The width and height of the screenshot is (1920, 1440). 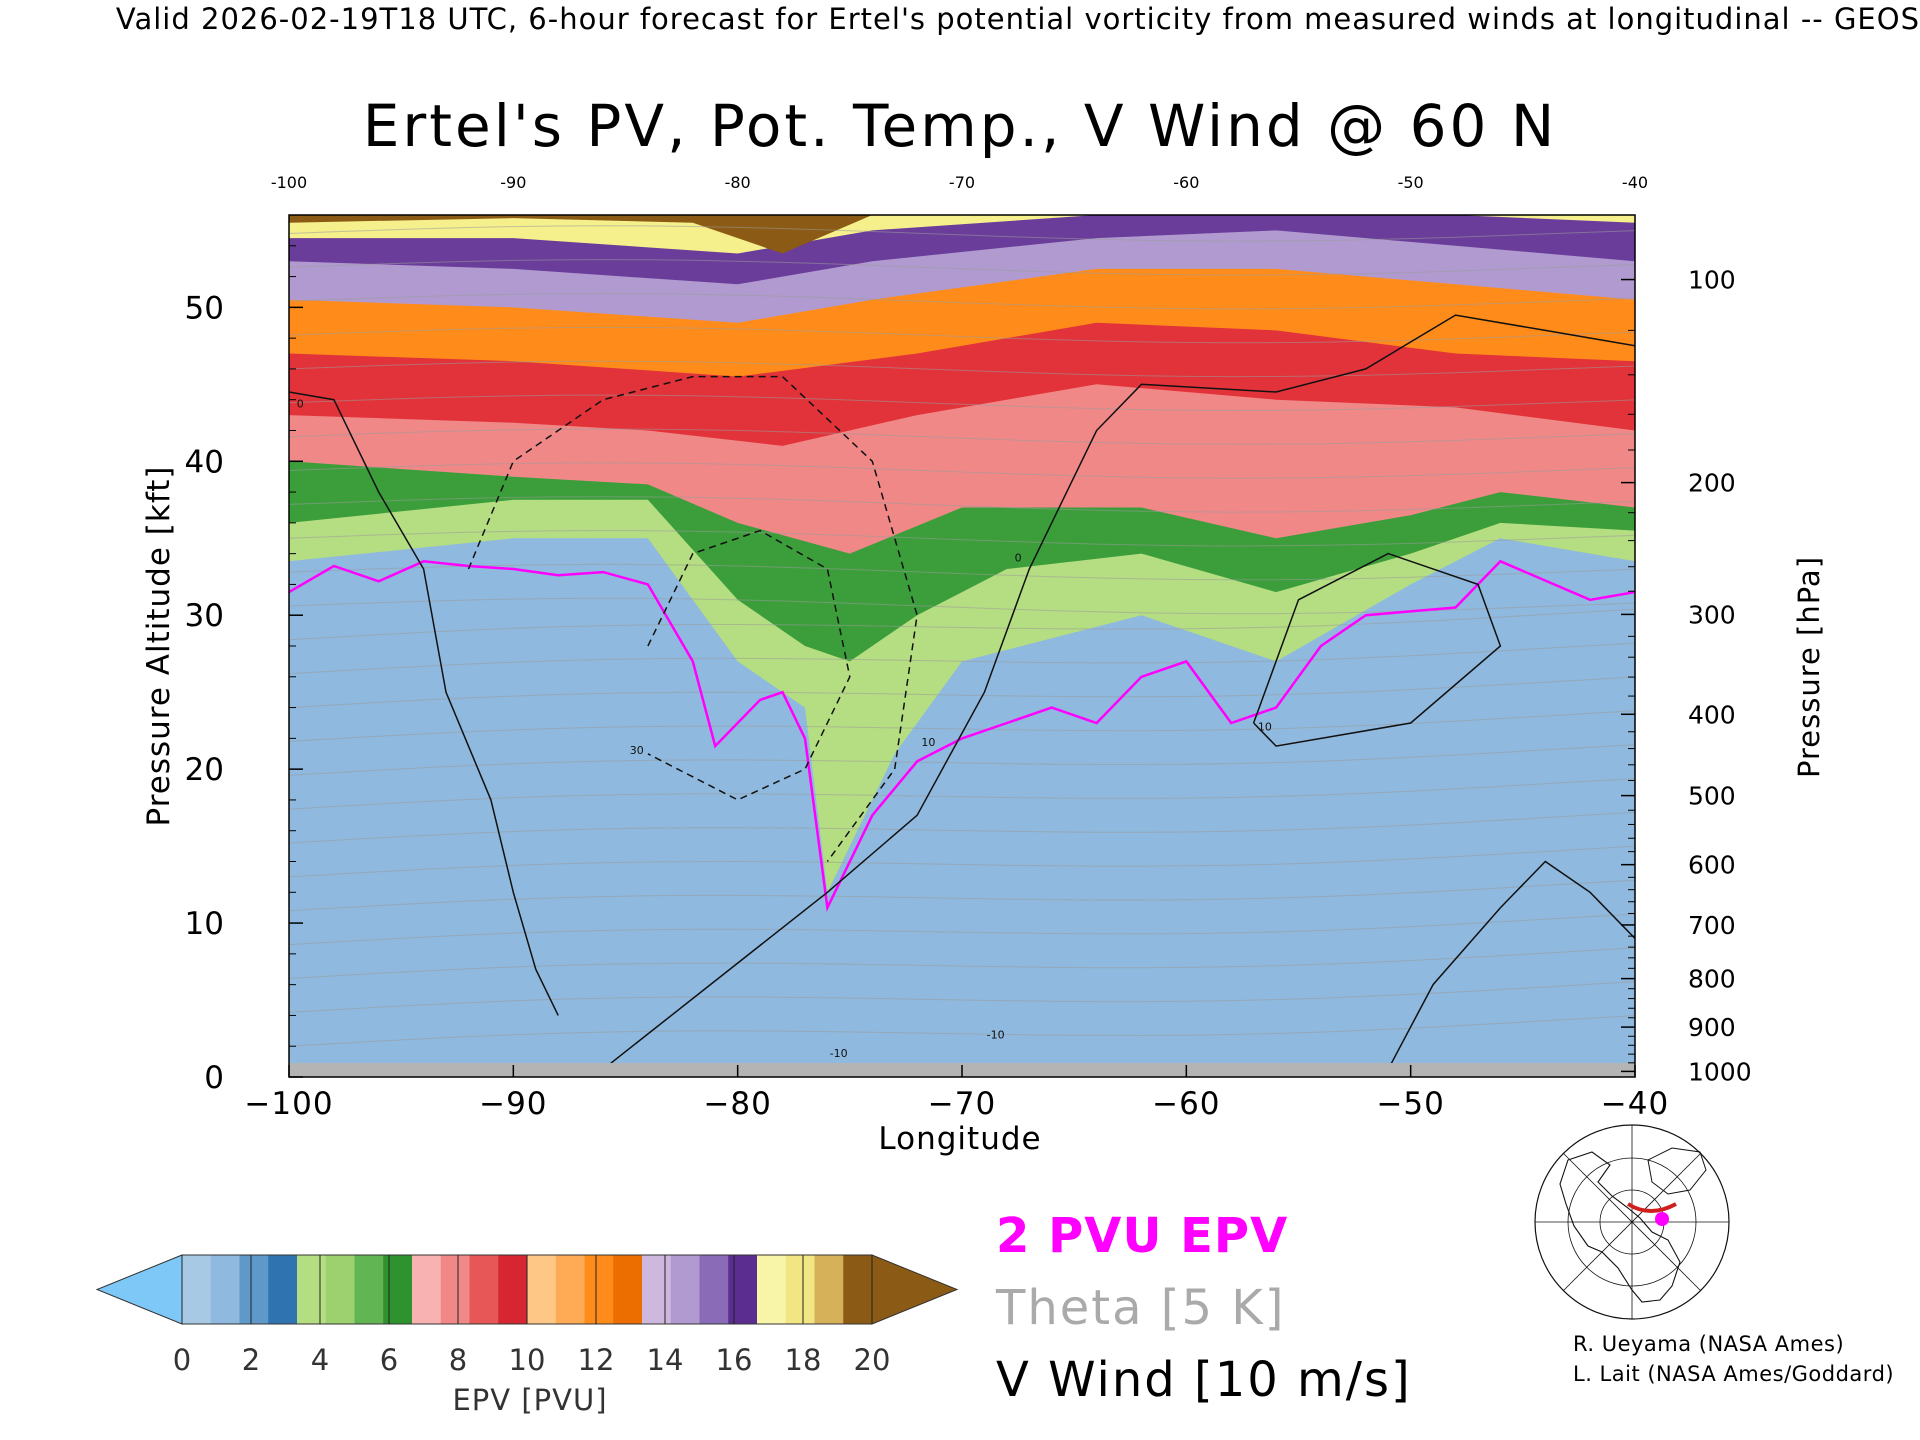 I want to click on colorbar-tick-label: 8, so click(x=458, y=1360).